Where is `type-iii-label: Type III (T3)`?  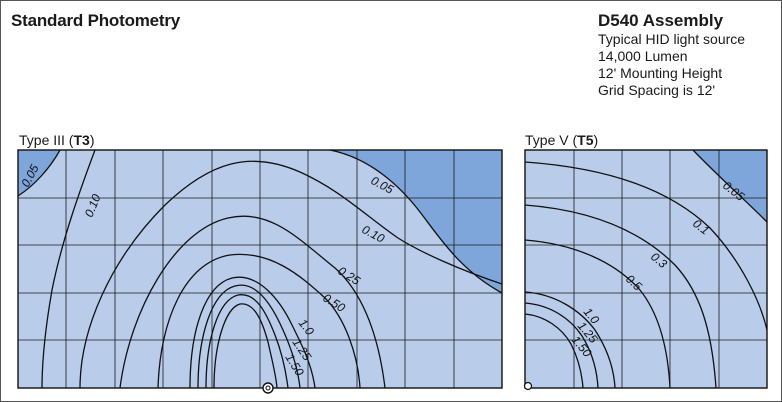
type-iii-label: Type III (T3) is located at coordinates (57, 140).